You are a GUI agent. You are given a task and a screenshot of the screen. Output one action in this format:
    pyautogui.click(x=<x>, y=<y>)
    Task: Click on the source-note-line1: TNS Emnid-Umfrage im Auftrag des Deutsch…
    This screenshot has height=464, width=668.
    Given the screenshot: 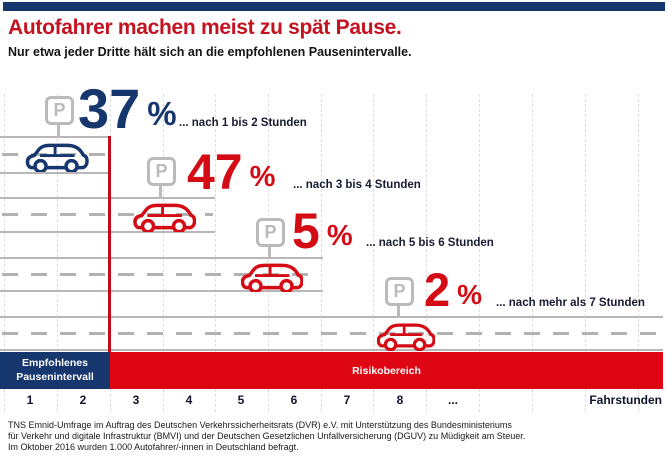 What is the action you would take?
    pyautogui.click(x=260, y=425)
    